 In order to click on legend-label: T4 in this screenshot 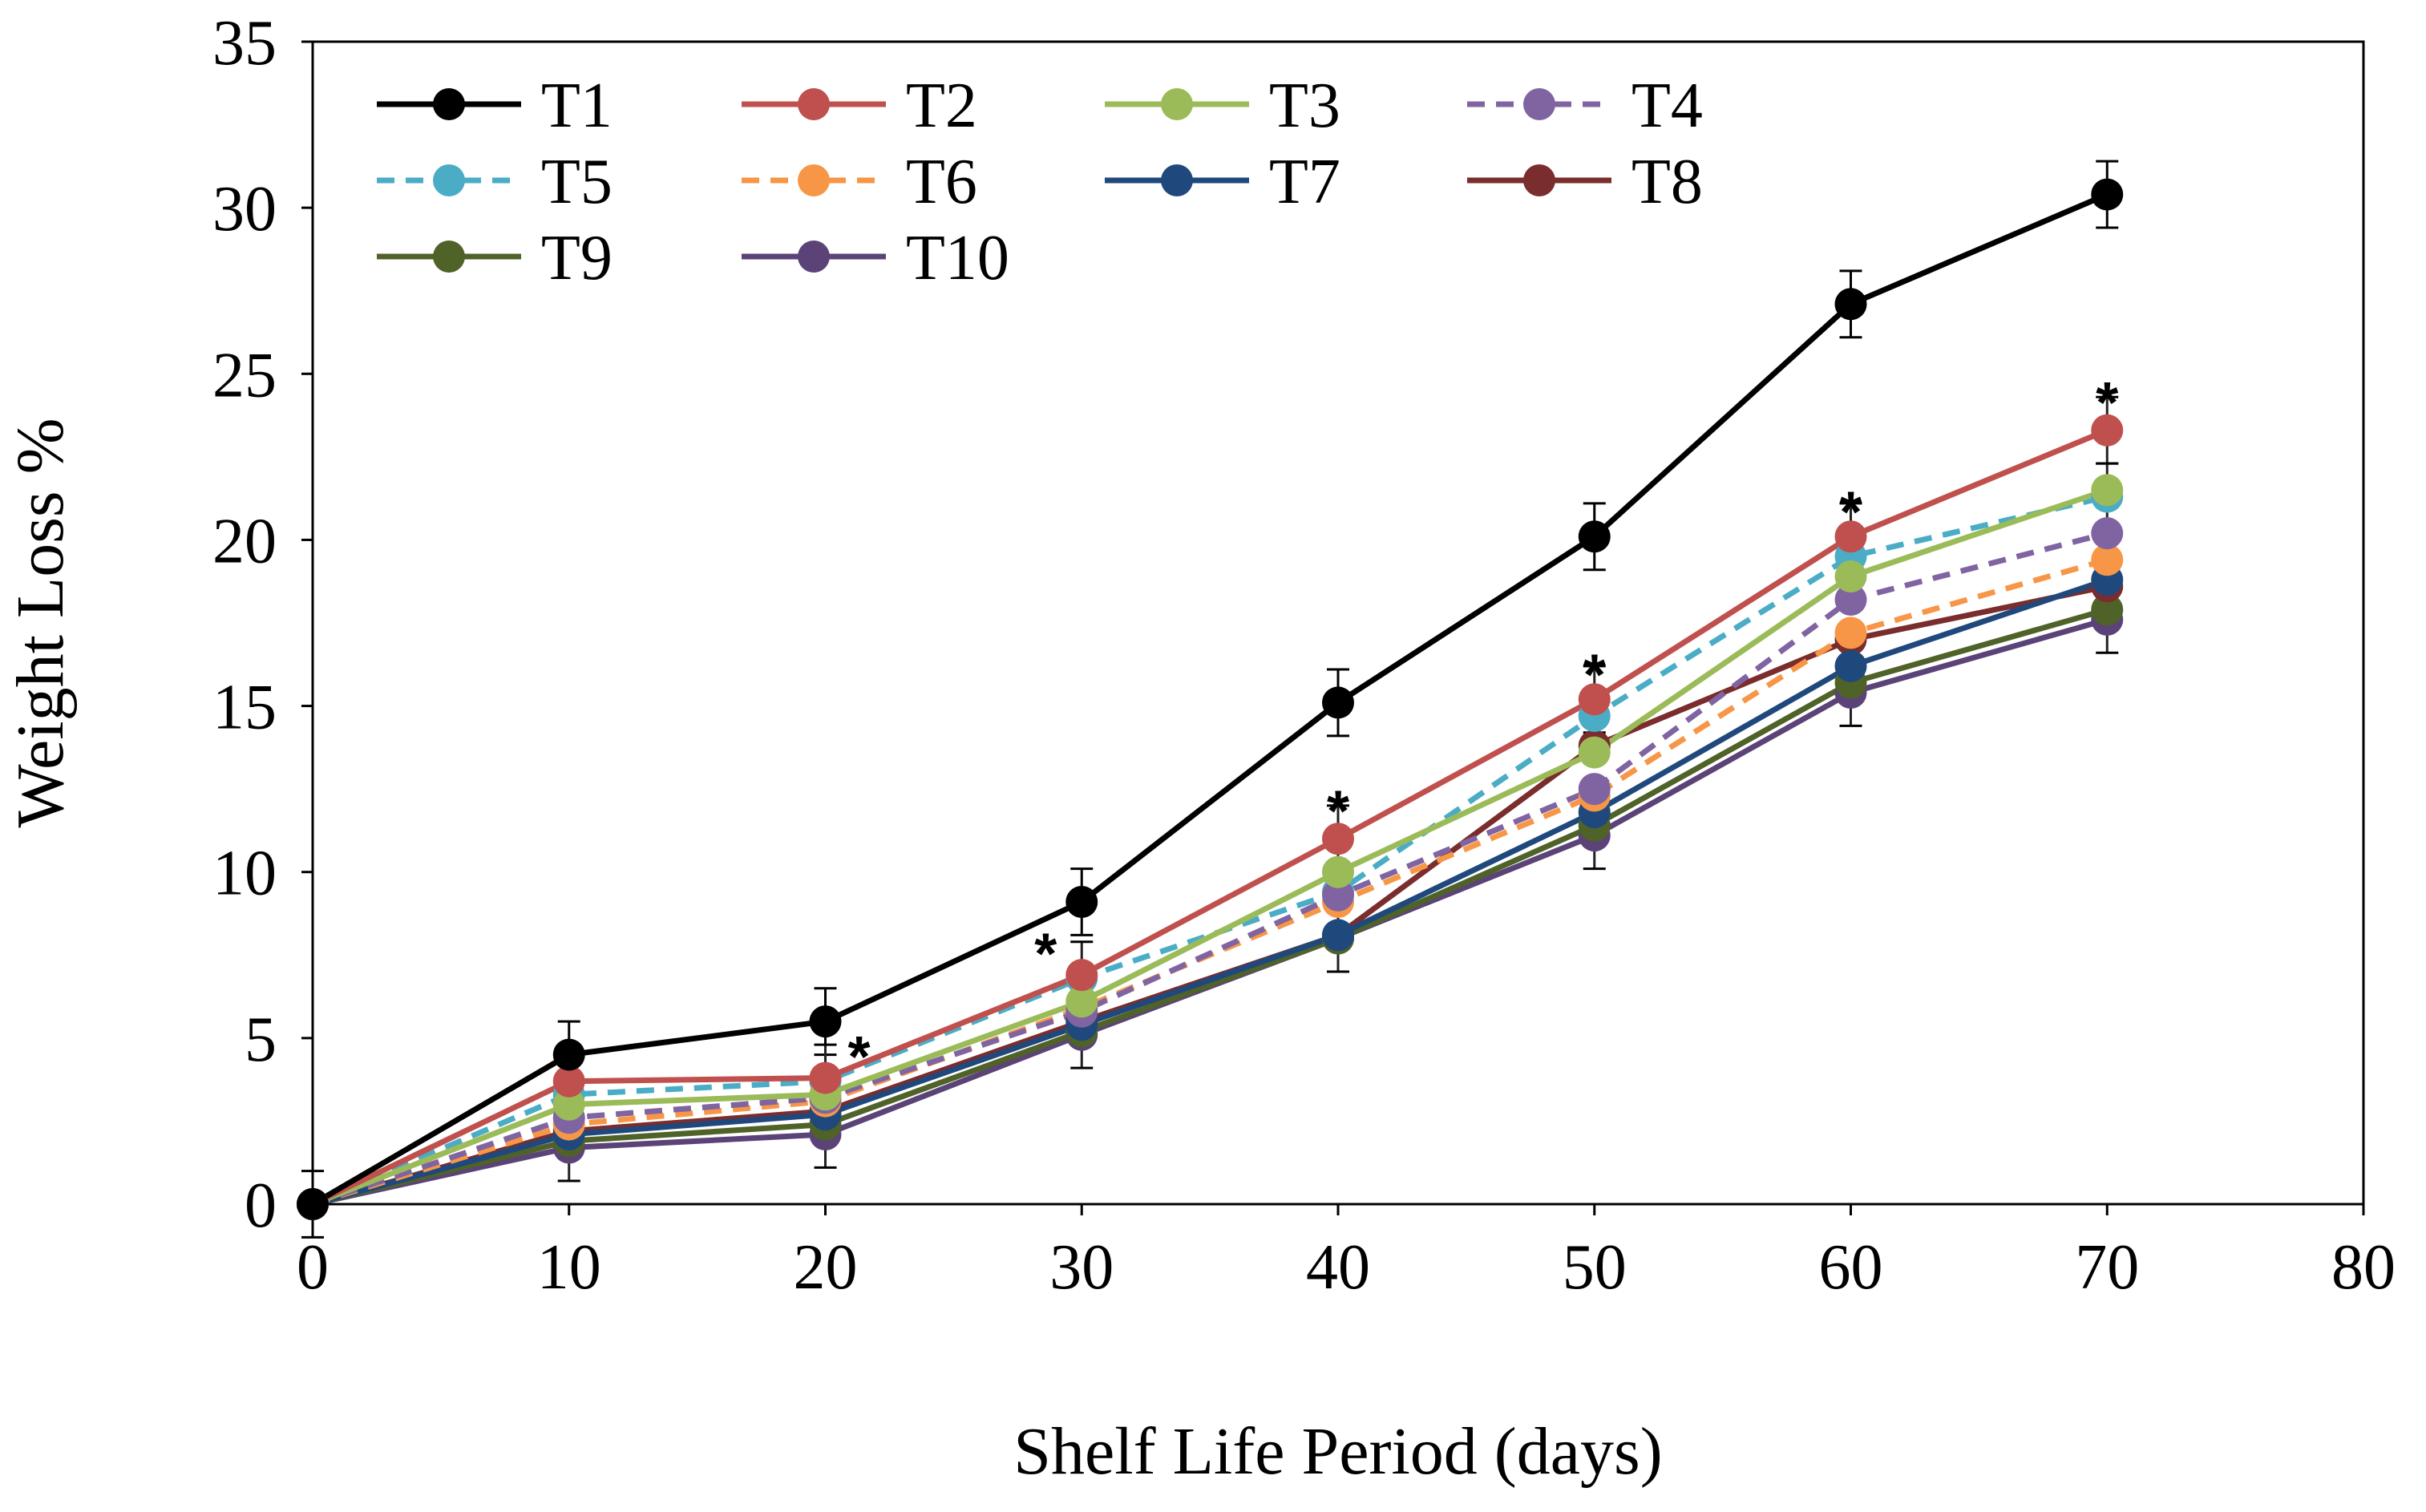, I will do `click(1667, 106)`.